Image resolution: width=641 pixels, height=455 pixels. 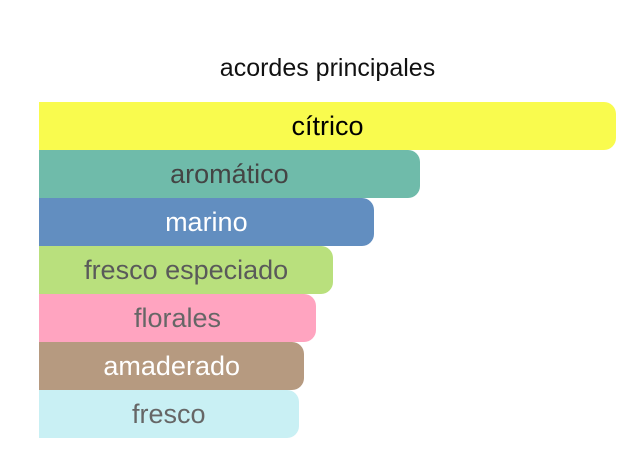 I want to click on accord-label: cítrico, so click(x=327, y=125).